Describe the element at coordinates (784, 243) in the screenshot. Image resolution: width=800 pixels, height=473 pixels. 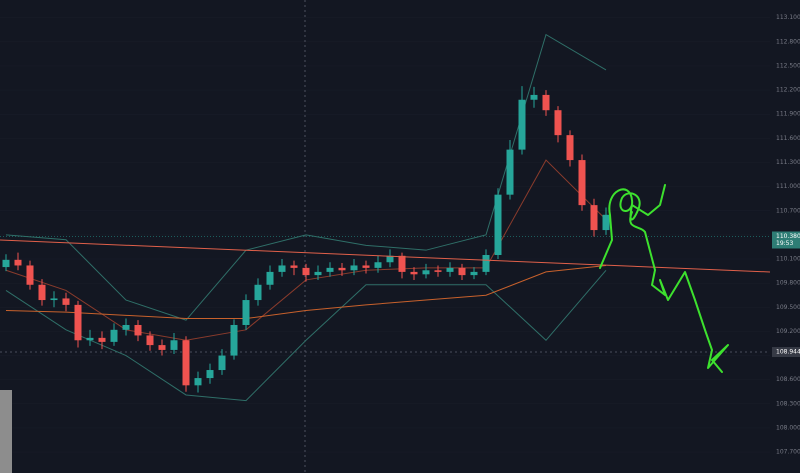
I see `countdown-label: 19:53` at that location.